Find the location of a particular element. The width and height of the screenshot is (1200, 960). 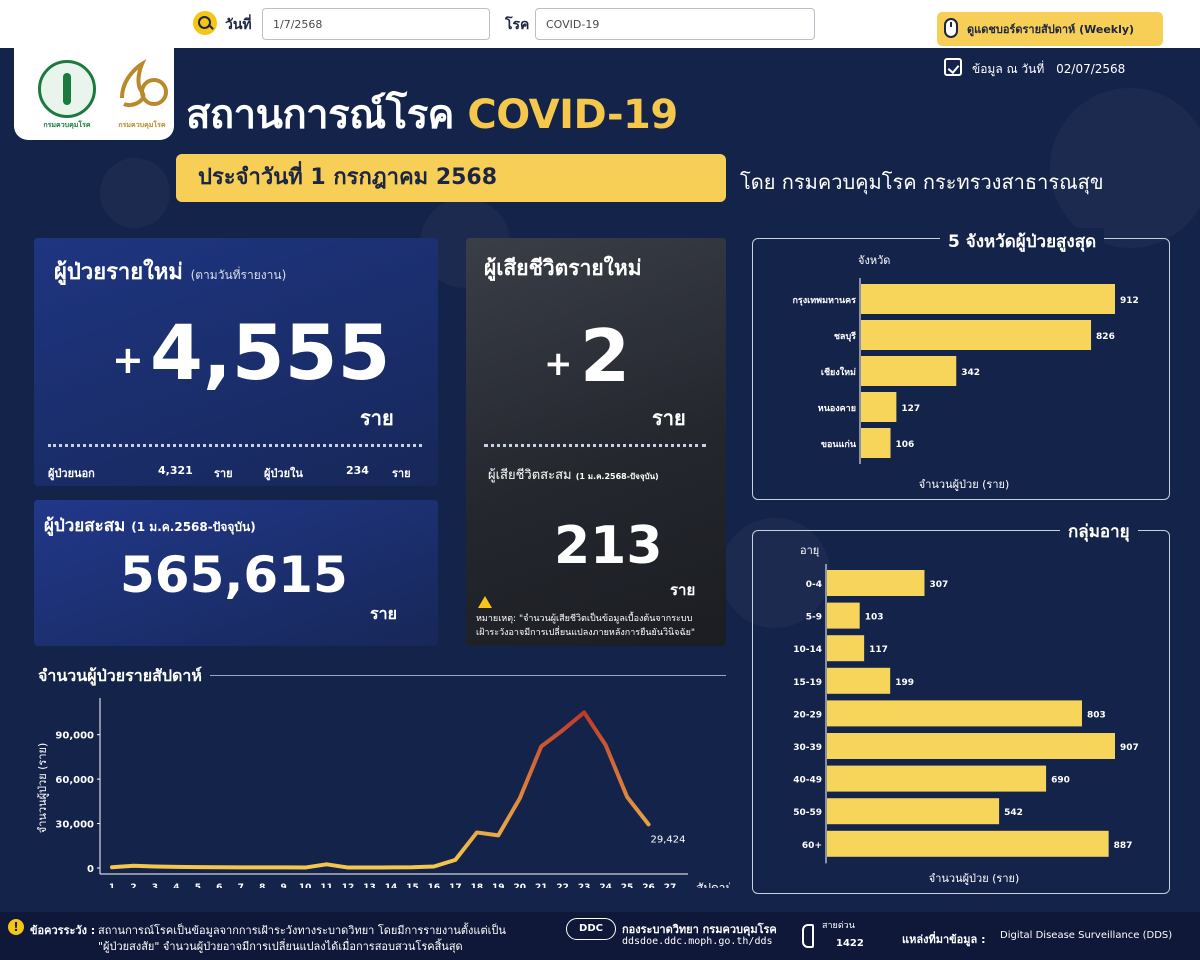

x-axis-title: สัปดาห์ is located at coordinates (713, 884).